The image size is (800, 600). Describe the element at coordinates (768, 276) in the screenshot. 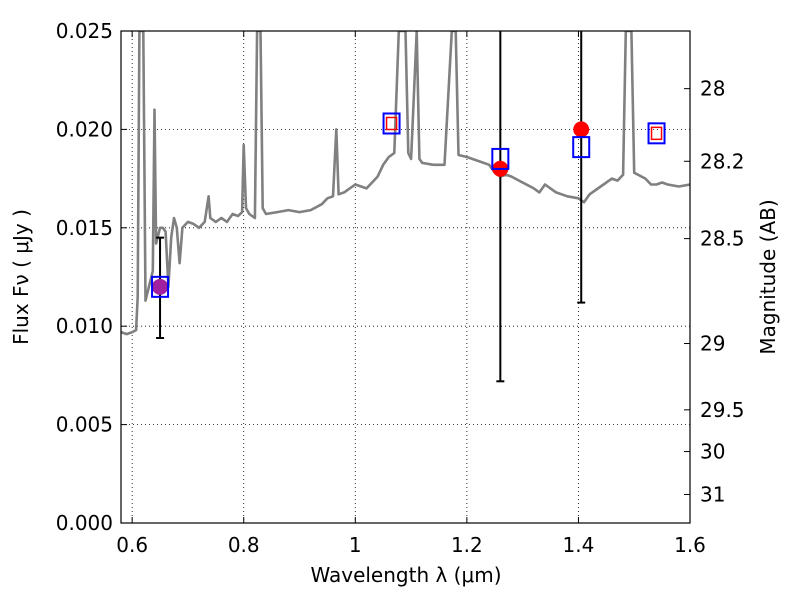

I see `right-axis-label: Magnitude (AB)` at that location.